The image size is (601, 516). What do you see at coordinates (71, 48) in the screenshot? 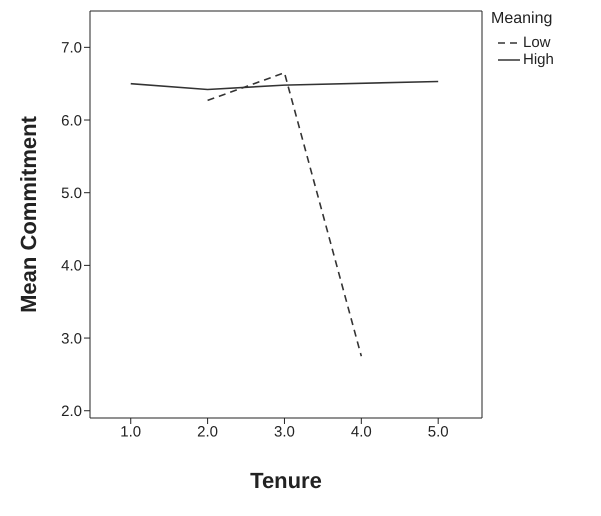
I see `y-tick-label: 7.0` at bounding box center [71, 48].